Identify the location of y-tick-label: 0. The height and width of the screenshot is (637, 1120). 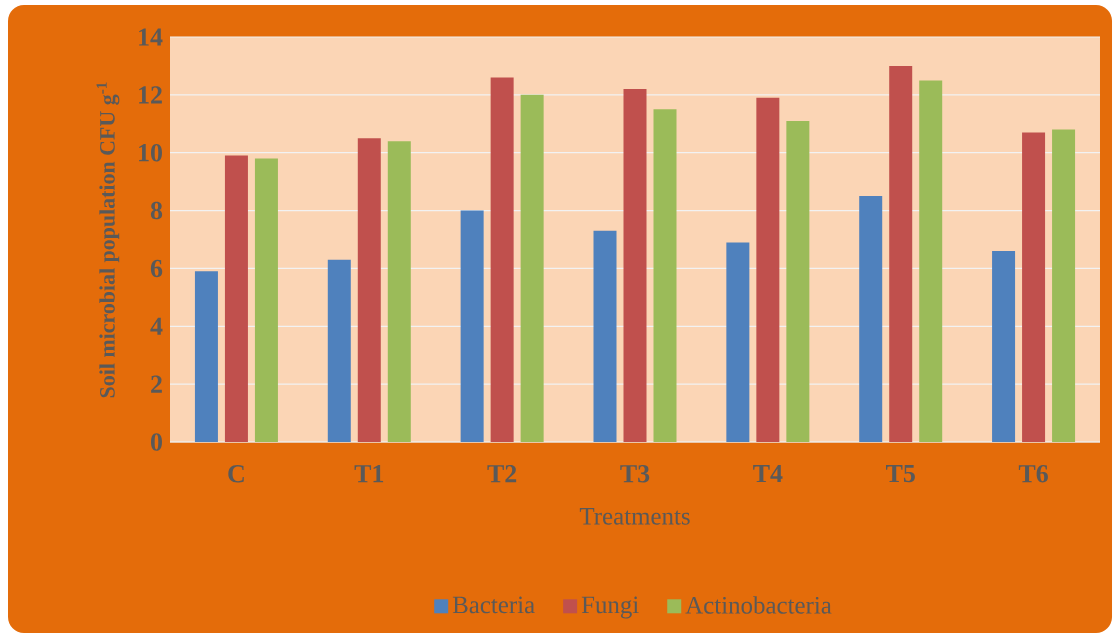
(156, 442).